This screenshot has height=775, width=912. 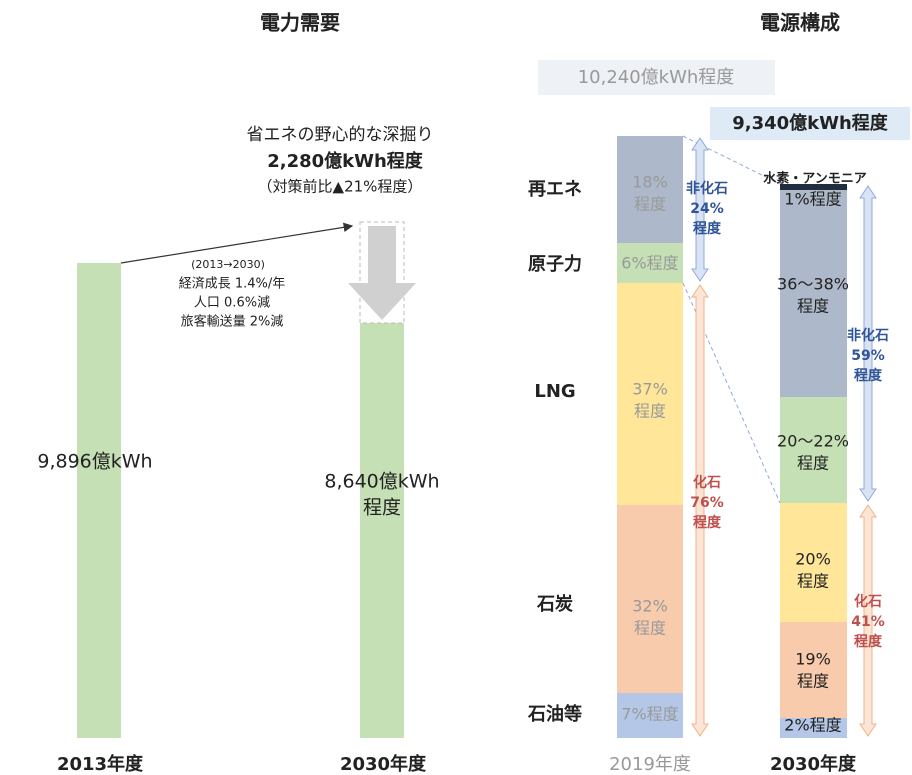 I want to click on savings-box, so click(x=382, y=272).